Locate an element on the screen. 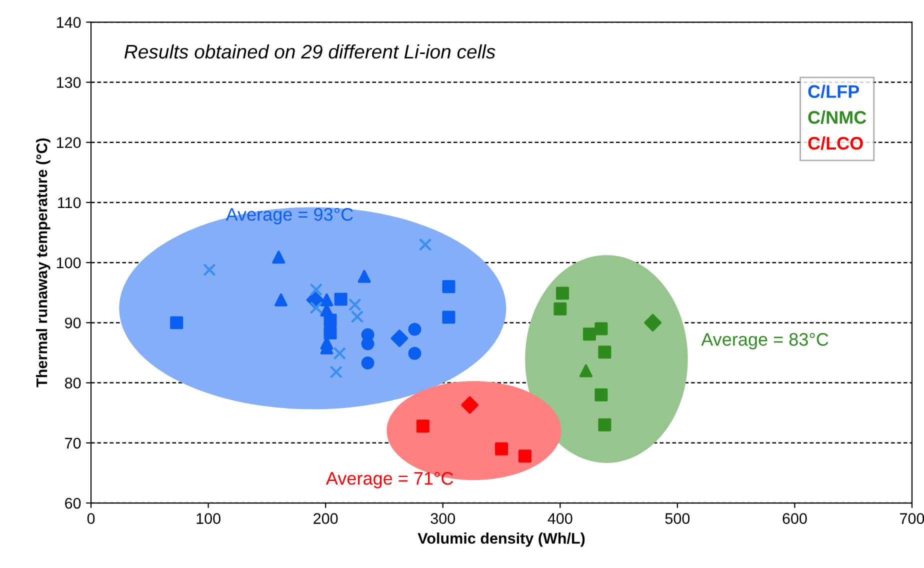 The image size is (924, 568). x-tick-label: 400 is located at coordinates (560, 518).